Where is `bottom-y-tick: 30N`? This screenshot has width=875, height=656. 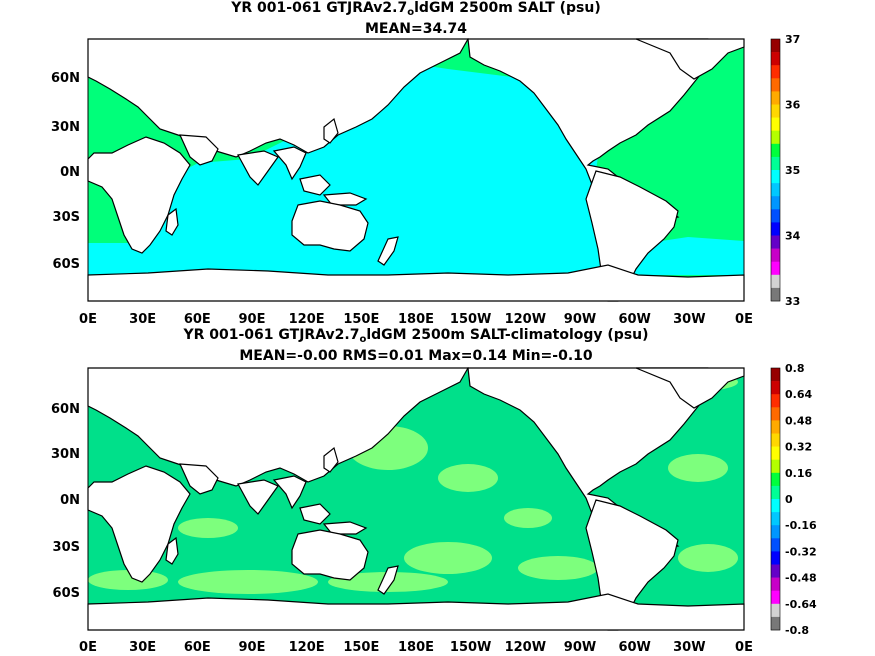
bottom-y-tick: 30N is located at coordinates (65, 454).